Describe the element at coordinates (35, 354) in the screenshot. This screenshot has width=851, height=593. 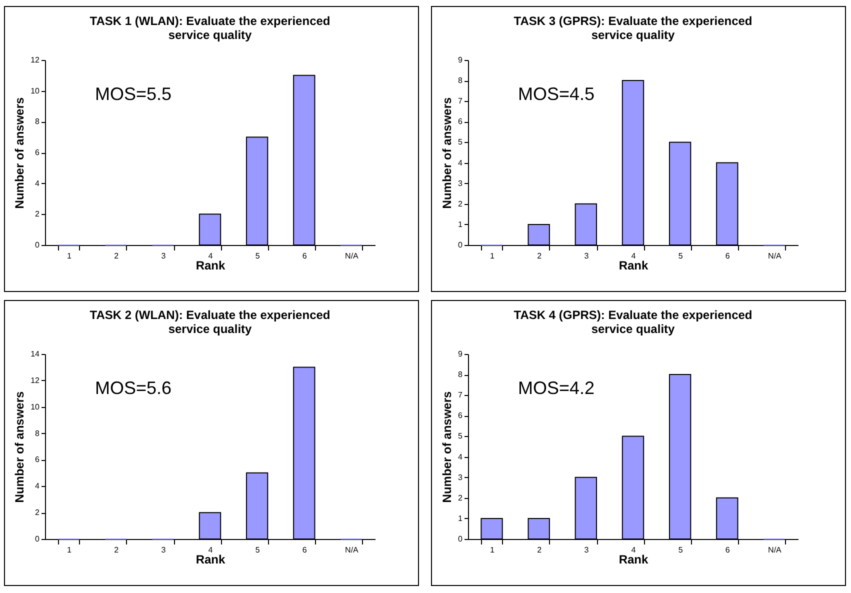
I see `y-tick-label: 14` at that location.